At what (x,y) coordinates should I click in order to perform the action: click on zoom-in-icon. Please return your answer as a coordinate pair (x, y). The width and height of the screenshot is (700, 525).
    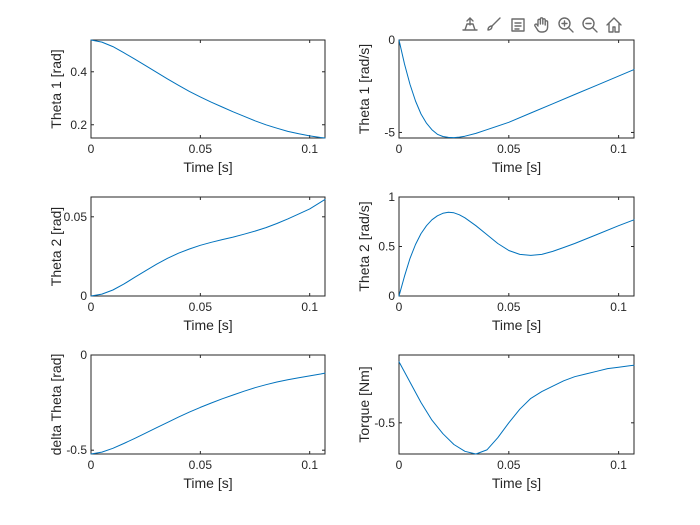
    Looking at the image, I should click on (566, 25).